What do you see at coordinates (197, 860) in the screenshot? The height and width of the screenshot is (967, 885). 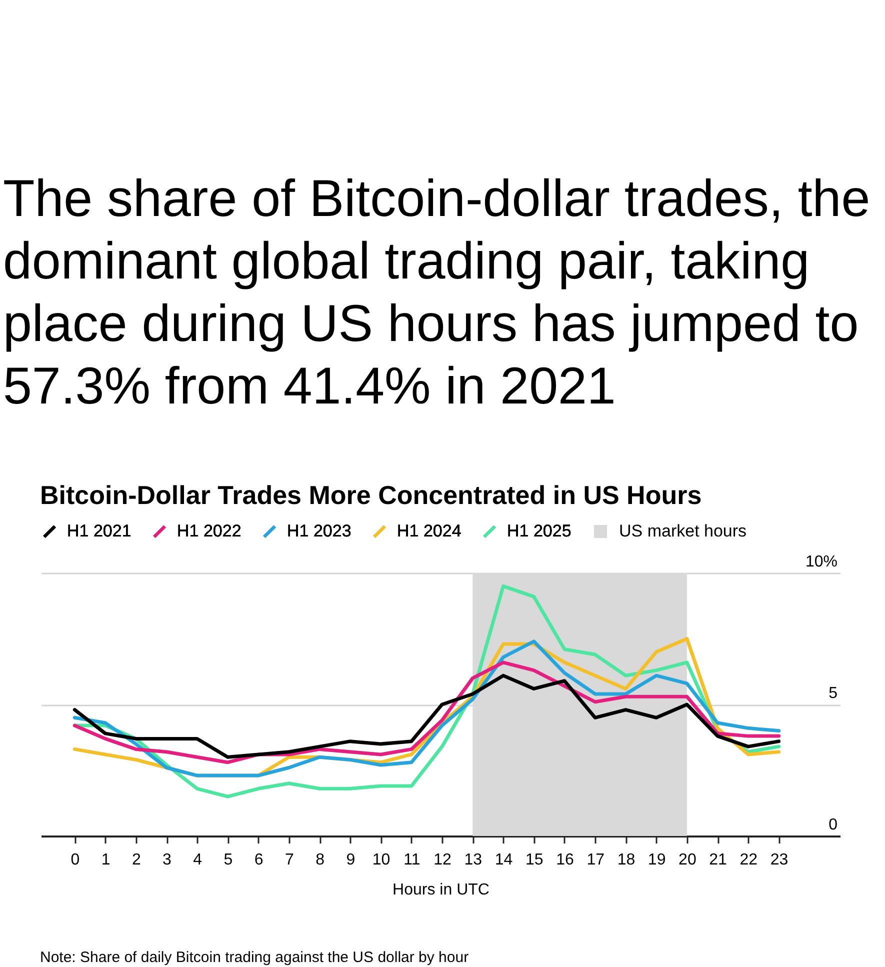 I see `x-tick-label: 4` at bounding box center [197, 860].